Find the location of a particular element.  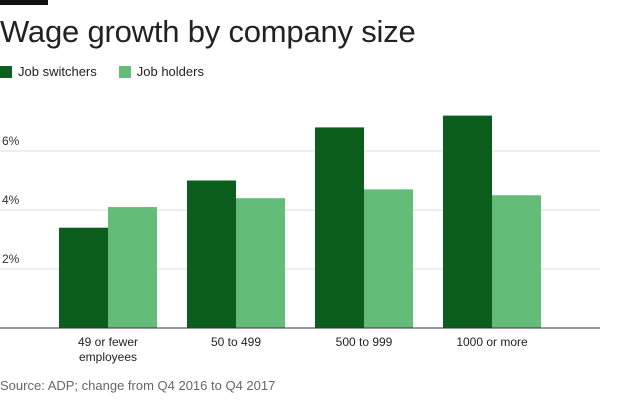

x-tick-label: 50 to 499 is located at coordinates (236, 342).